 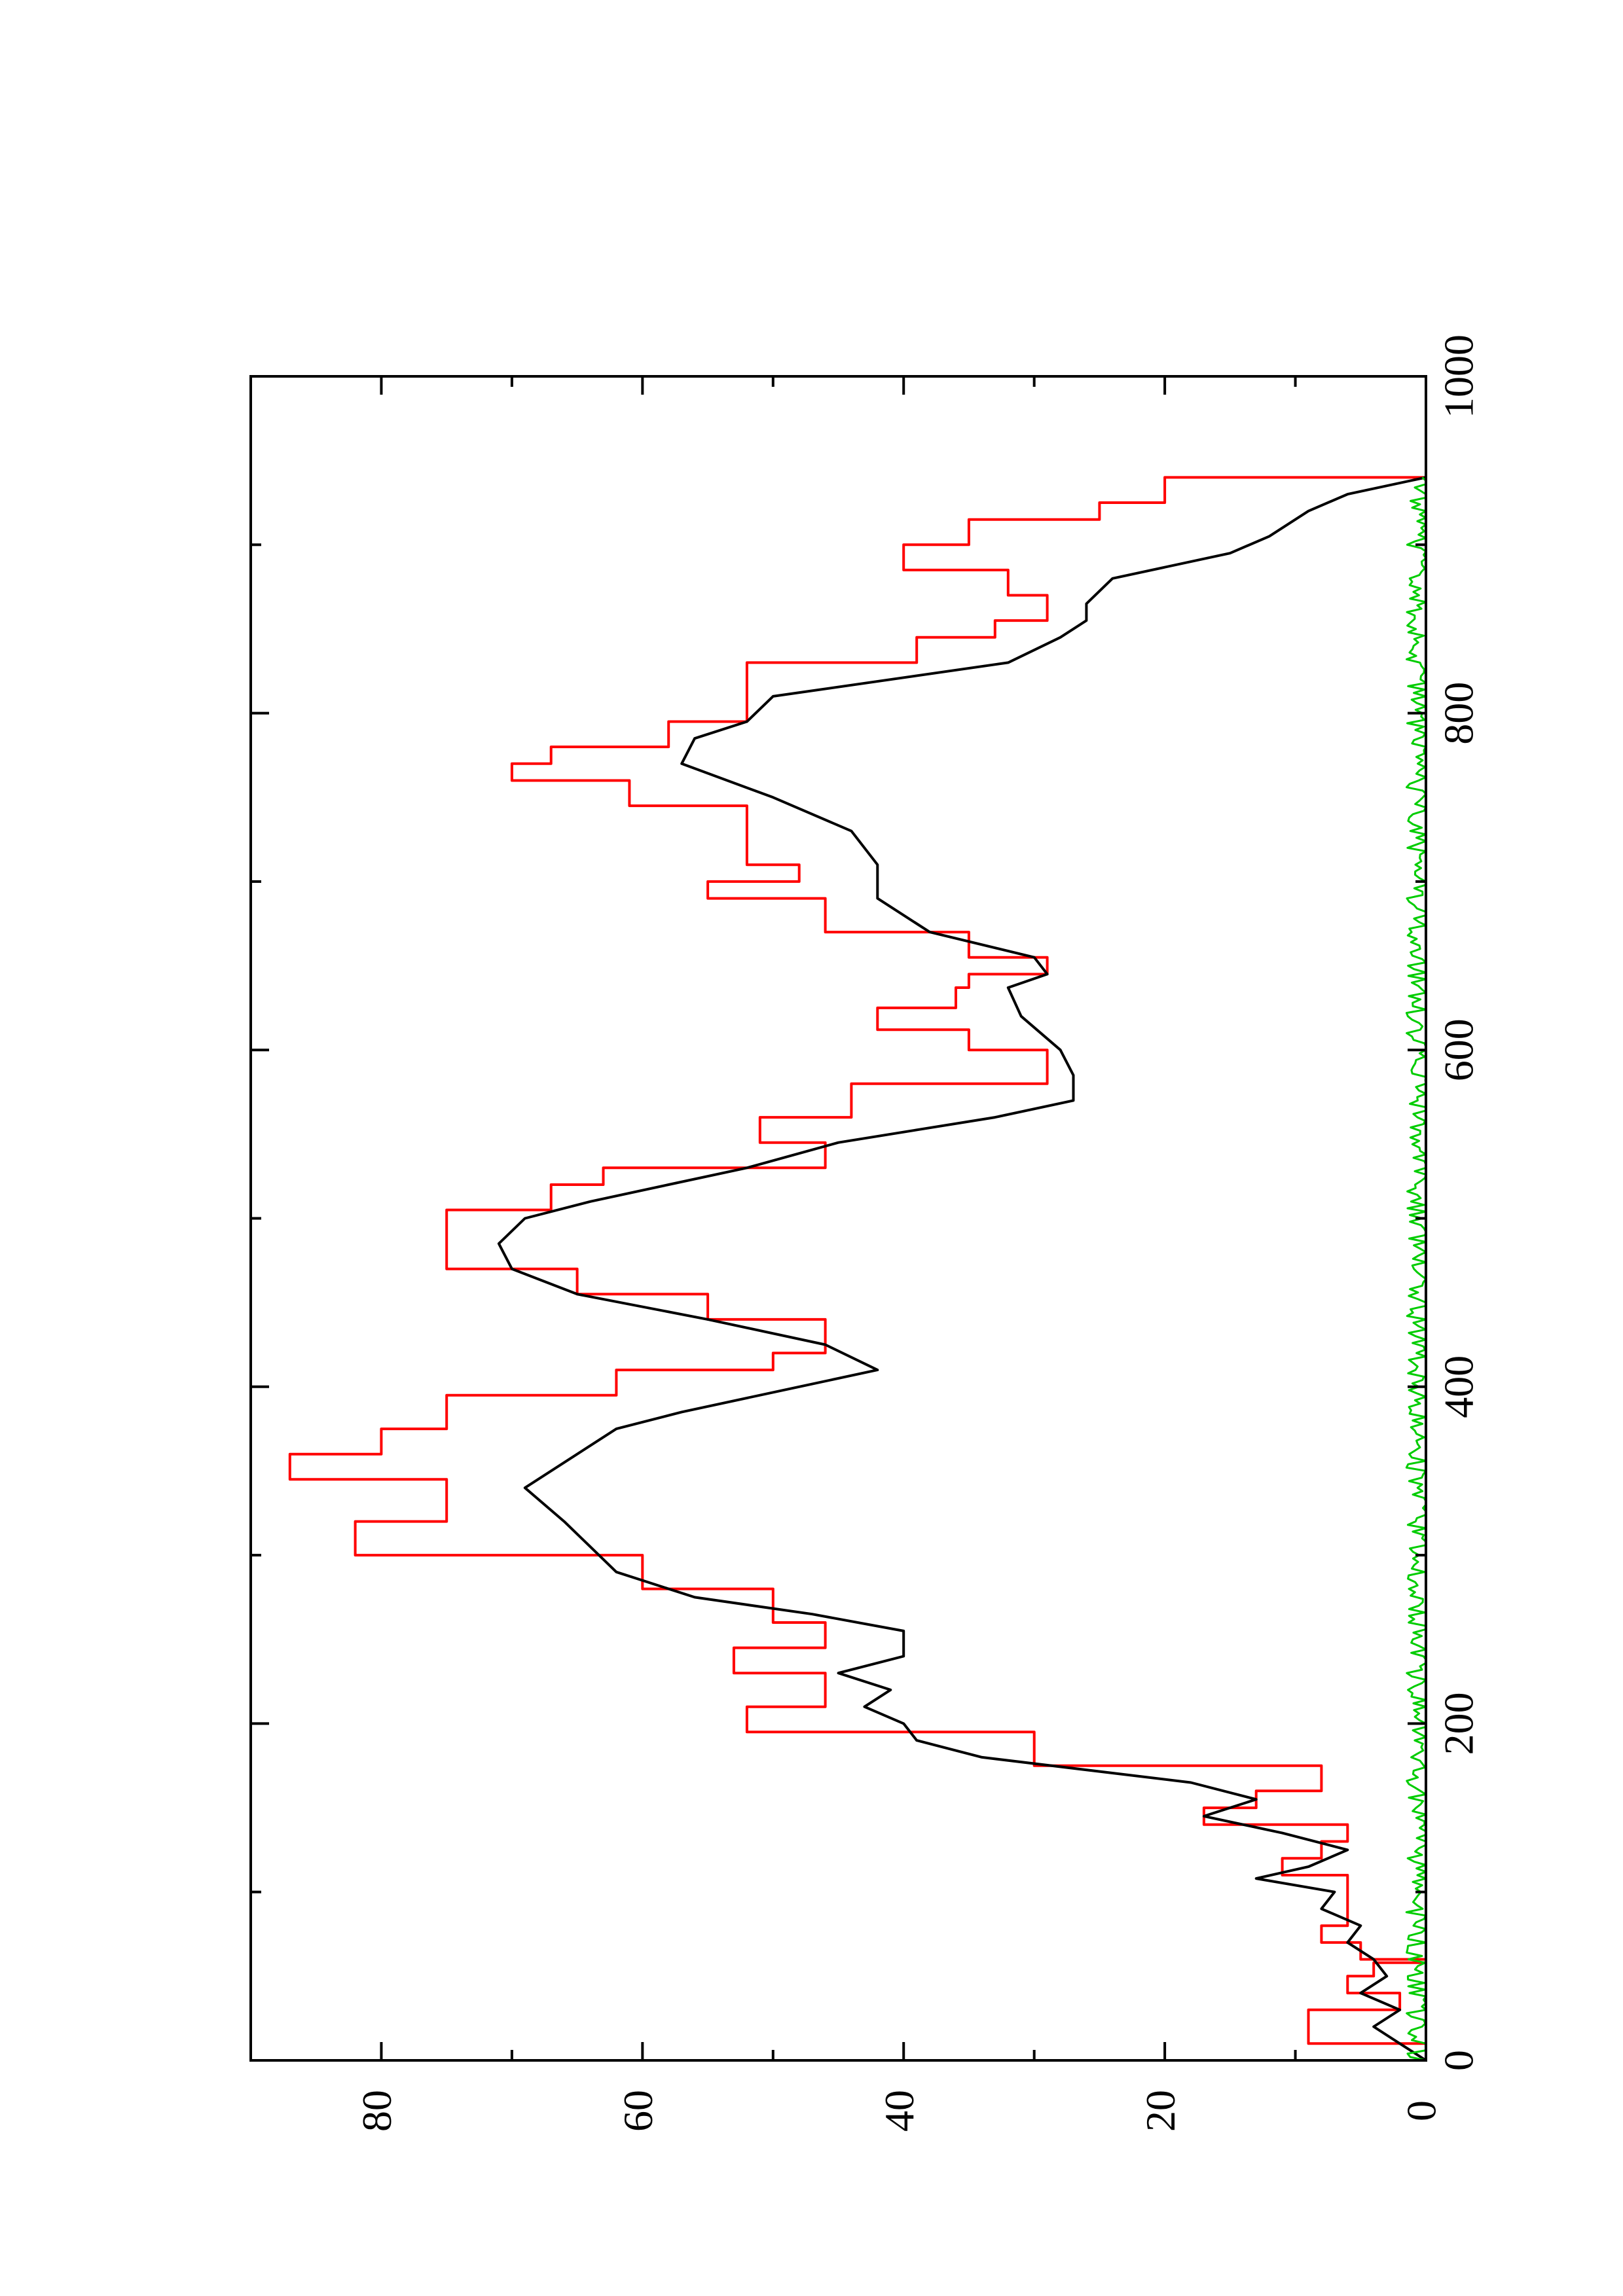 What do you see at coordinates (1459, 713) in the screenshot?
I see `x-tick-label: 800` at bounding box center [1459, 713].